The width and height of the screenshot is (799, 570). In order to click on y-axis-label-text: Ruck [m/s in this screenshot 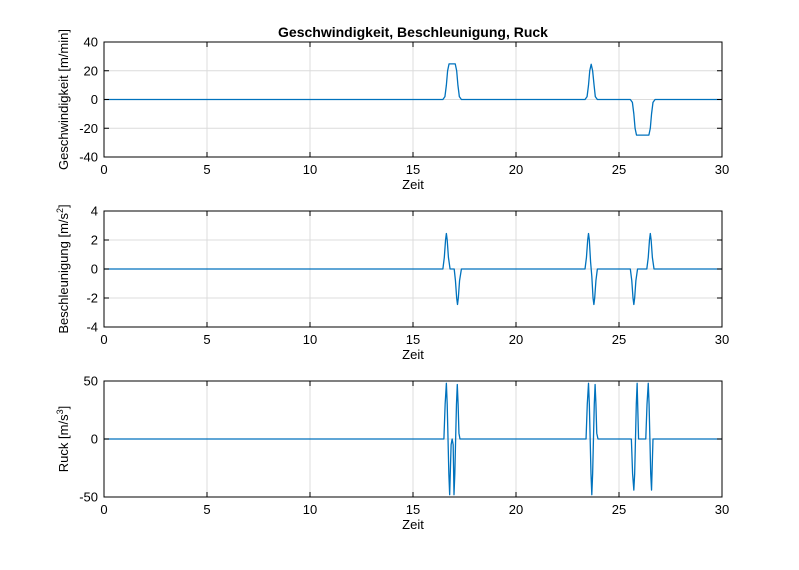, I will do `click(63, 443)`.